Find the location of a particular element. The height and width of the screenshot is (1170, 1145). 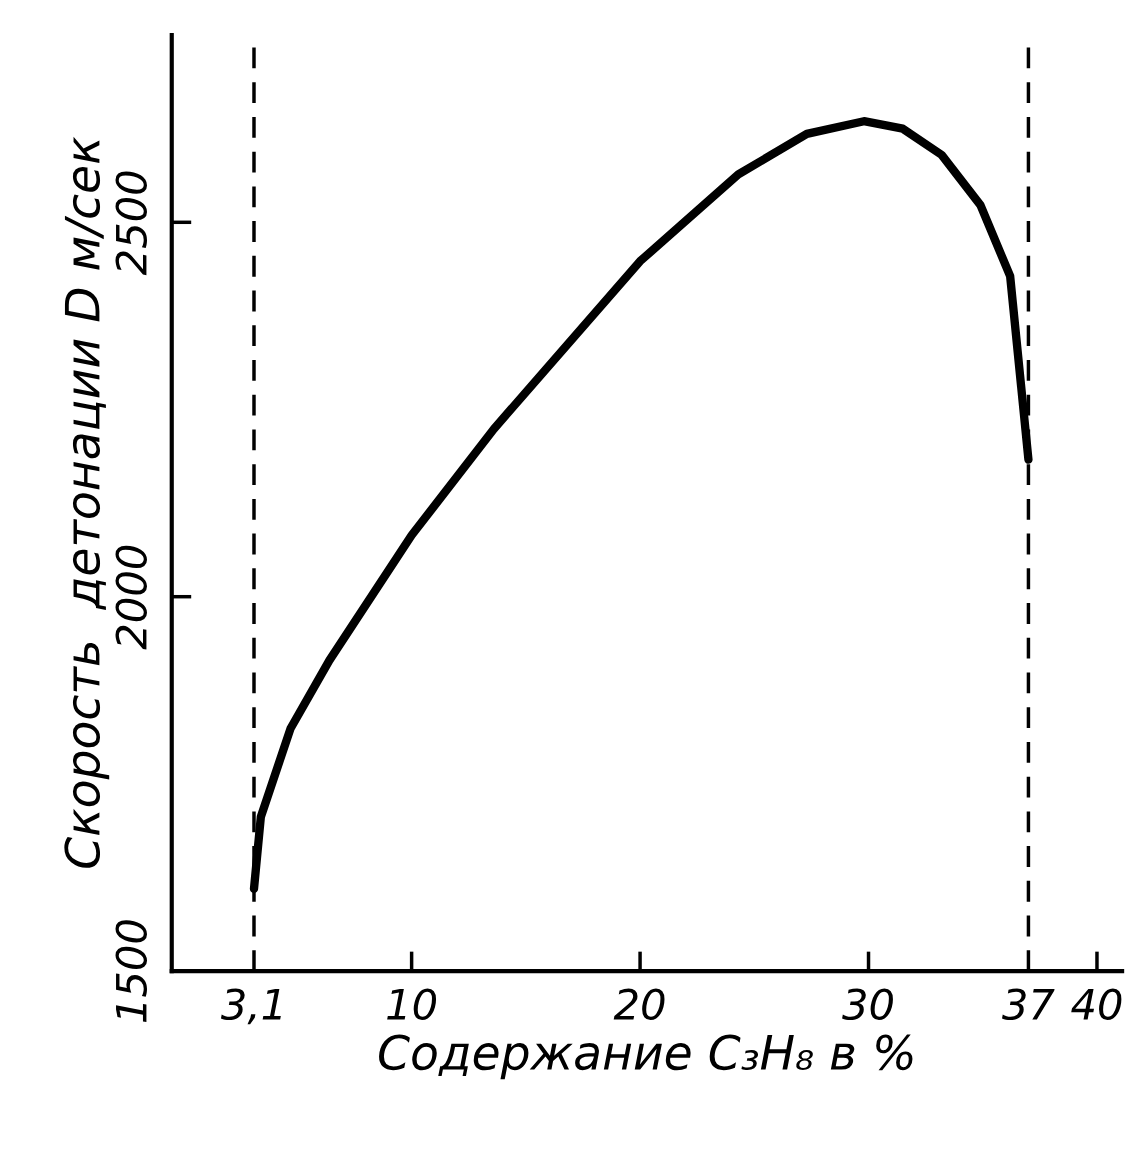

y-tick-label: 2500 is located at coordinates (131, 223).